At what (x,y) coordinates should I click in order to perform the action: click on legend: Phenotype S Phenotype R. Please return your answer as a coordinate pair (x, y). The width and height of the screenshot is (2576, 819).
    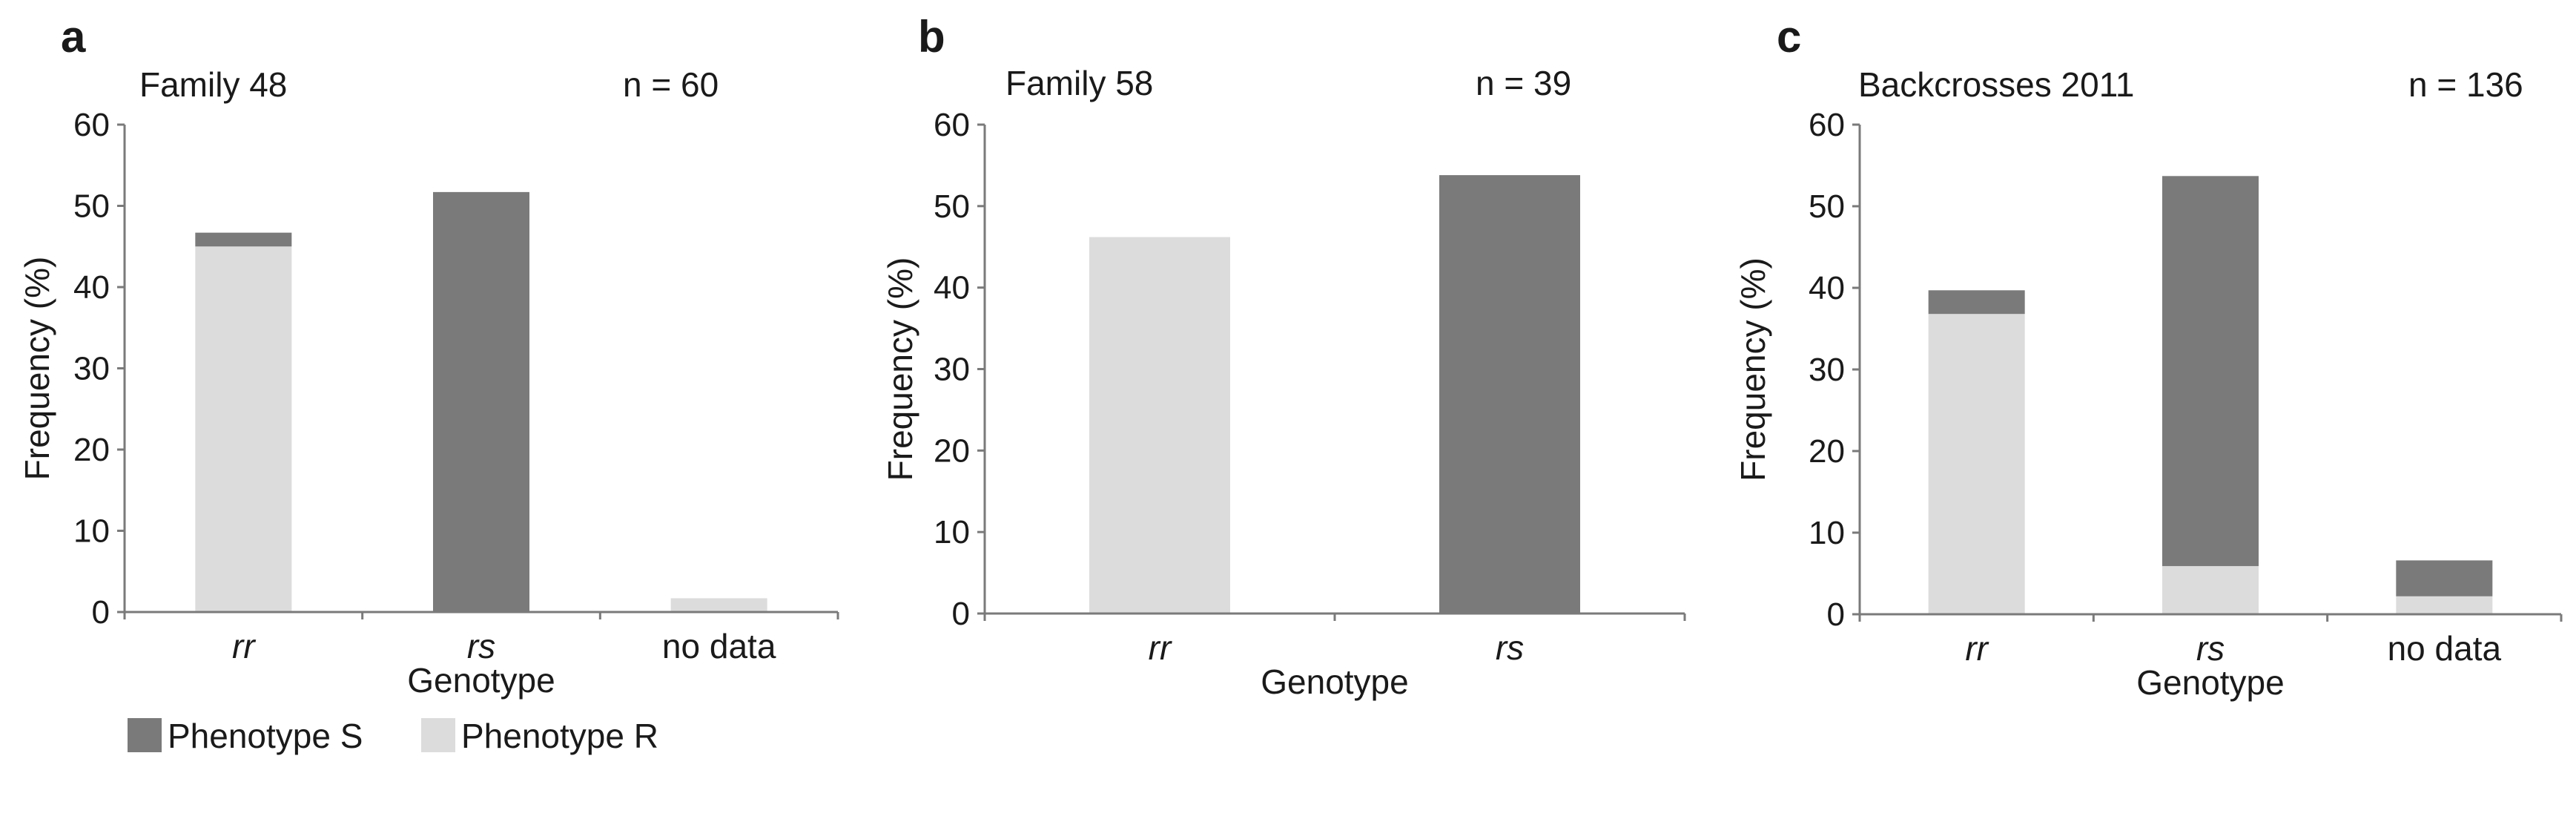
    Looking at the image, I should click on (393, 736).